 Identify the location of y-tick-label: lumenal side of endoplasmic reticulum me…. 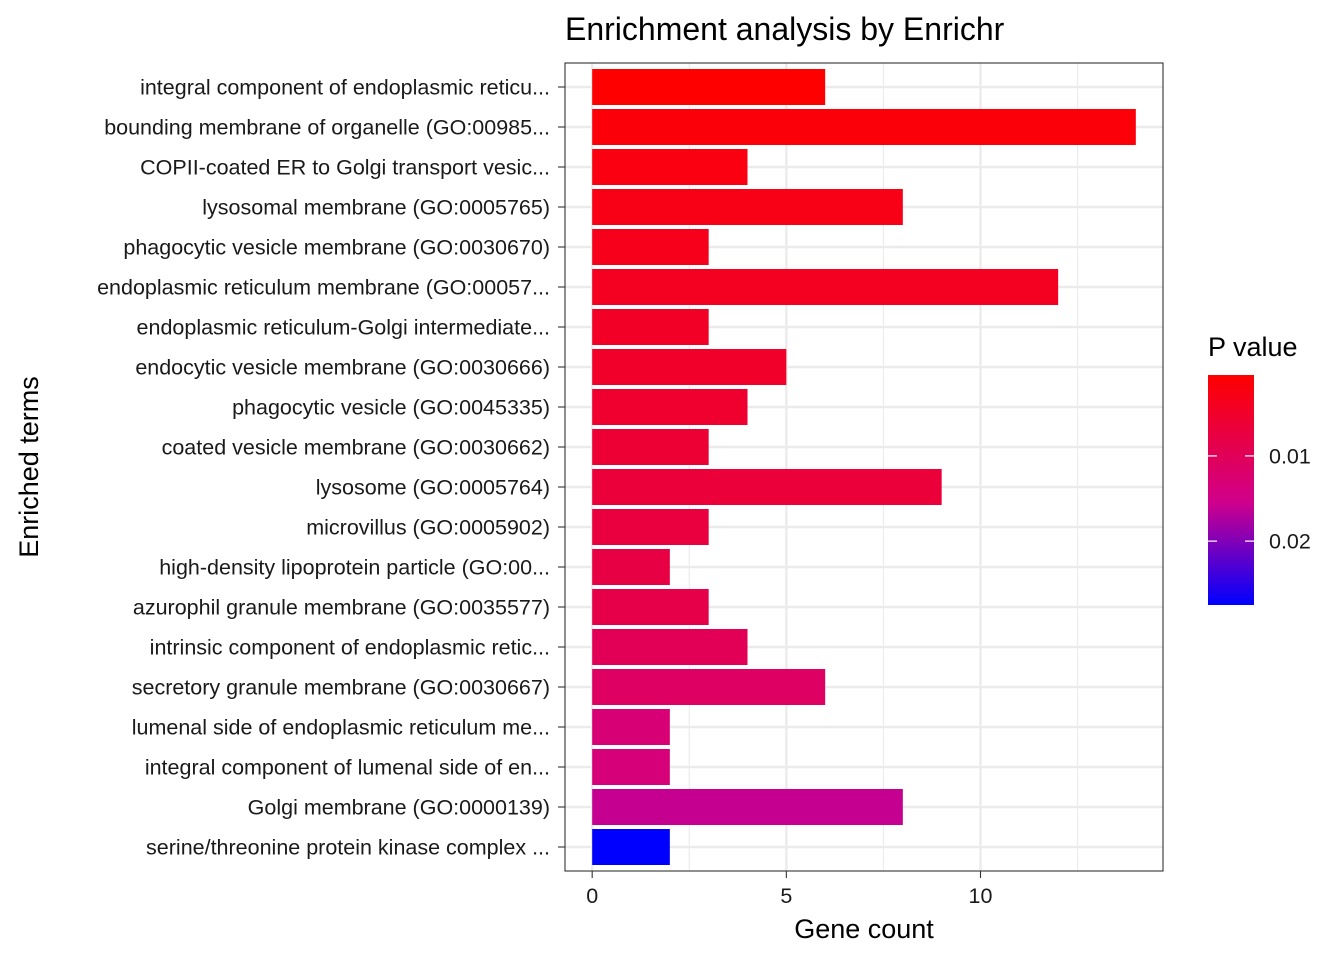
(341, 728).